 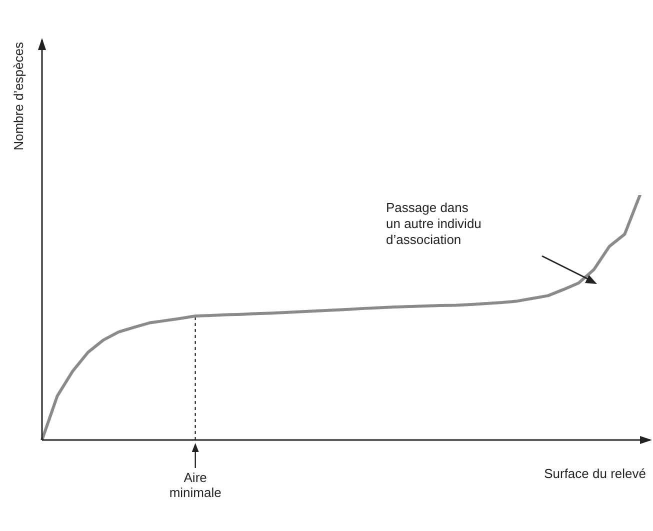 I want to click on annotation: Passage dans un autre individu d’association, so click(x=434, y=224).